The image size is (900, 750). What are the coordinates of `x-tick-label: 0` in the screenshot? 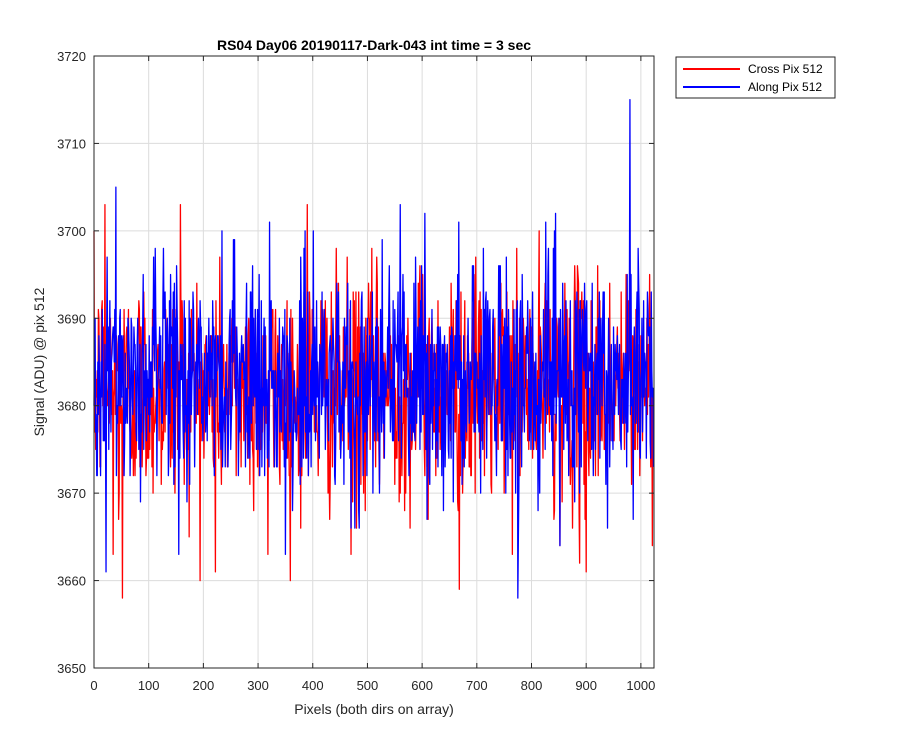 It's located at (93, 685).